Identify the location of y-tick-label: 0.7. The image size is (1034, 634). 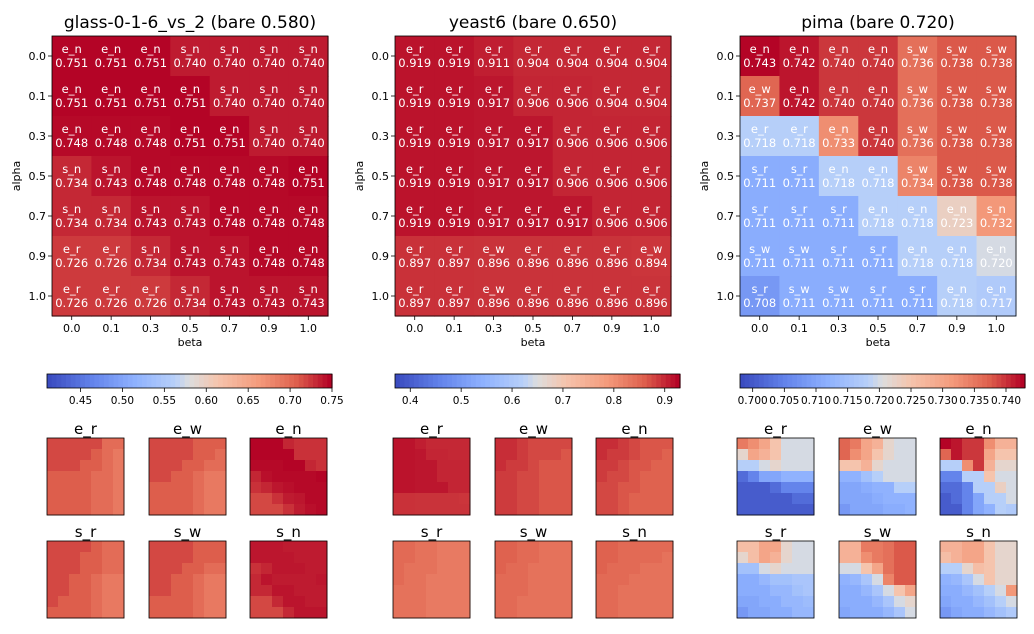
(381, 216).